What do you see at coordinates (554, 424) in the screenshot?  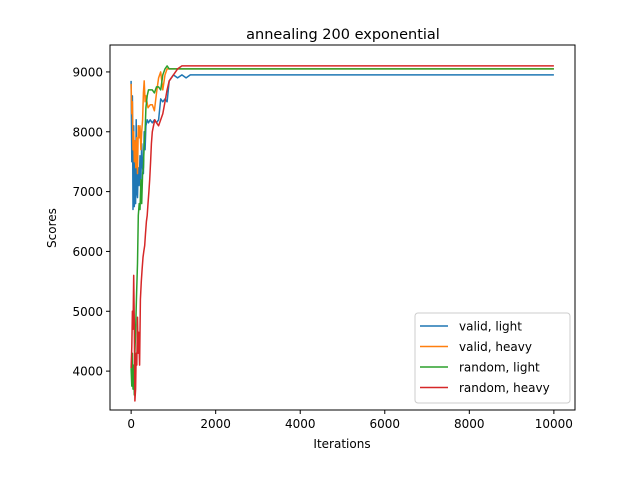 I see `x-tick-label: 10000` at bounding box center [554, 424].